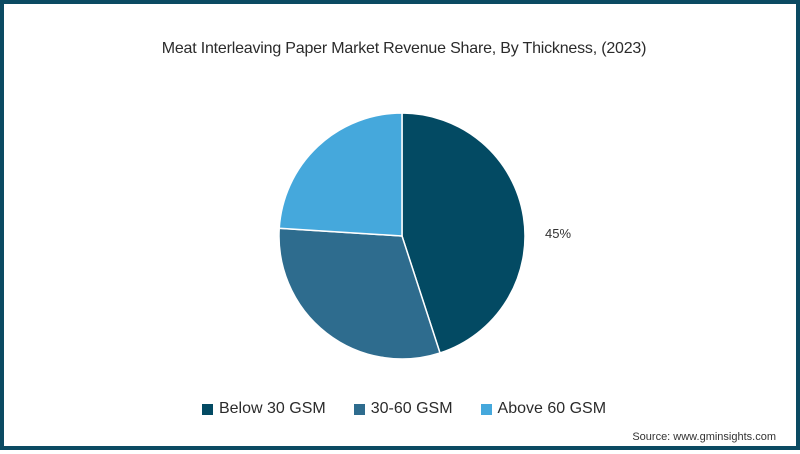 Image resolution: width=800 pixels, height=454 pixels. Describe the element at coordinates (411, 408) in the screenshot. I see `legend-label: 30-60 GSM` at that location.